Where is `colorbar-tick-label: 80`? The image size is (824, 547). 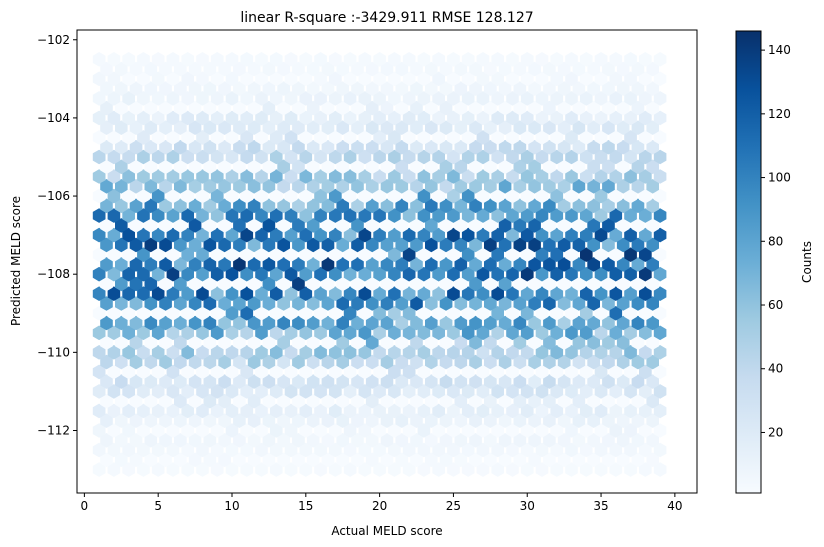 colorbar-tick-label: 80 is located at coordinates (775, 241).